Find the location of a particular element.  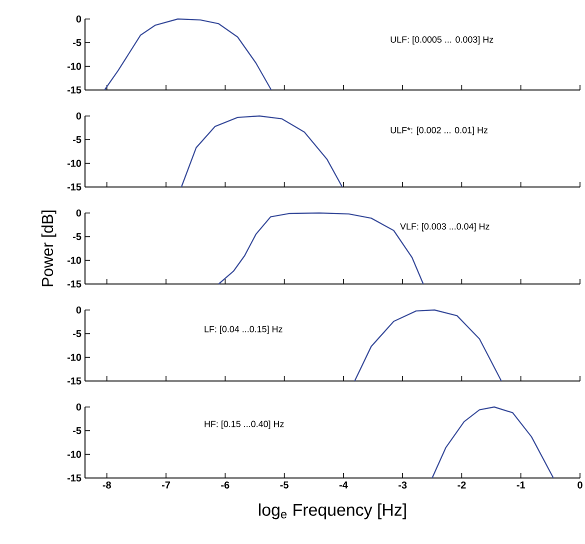

y-axis-title: Power [dB] is located at coordinates (48, 248).